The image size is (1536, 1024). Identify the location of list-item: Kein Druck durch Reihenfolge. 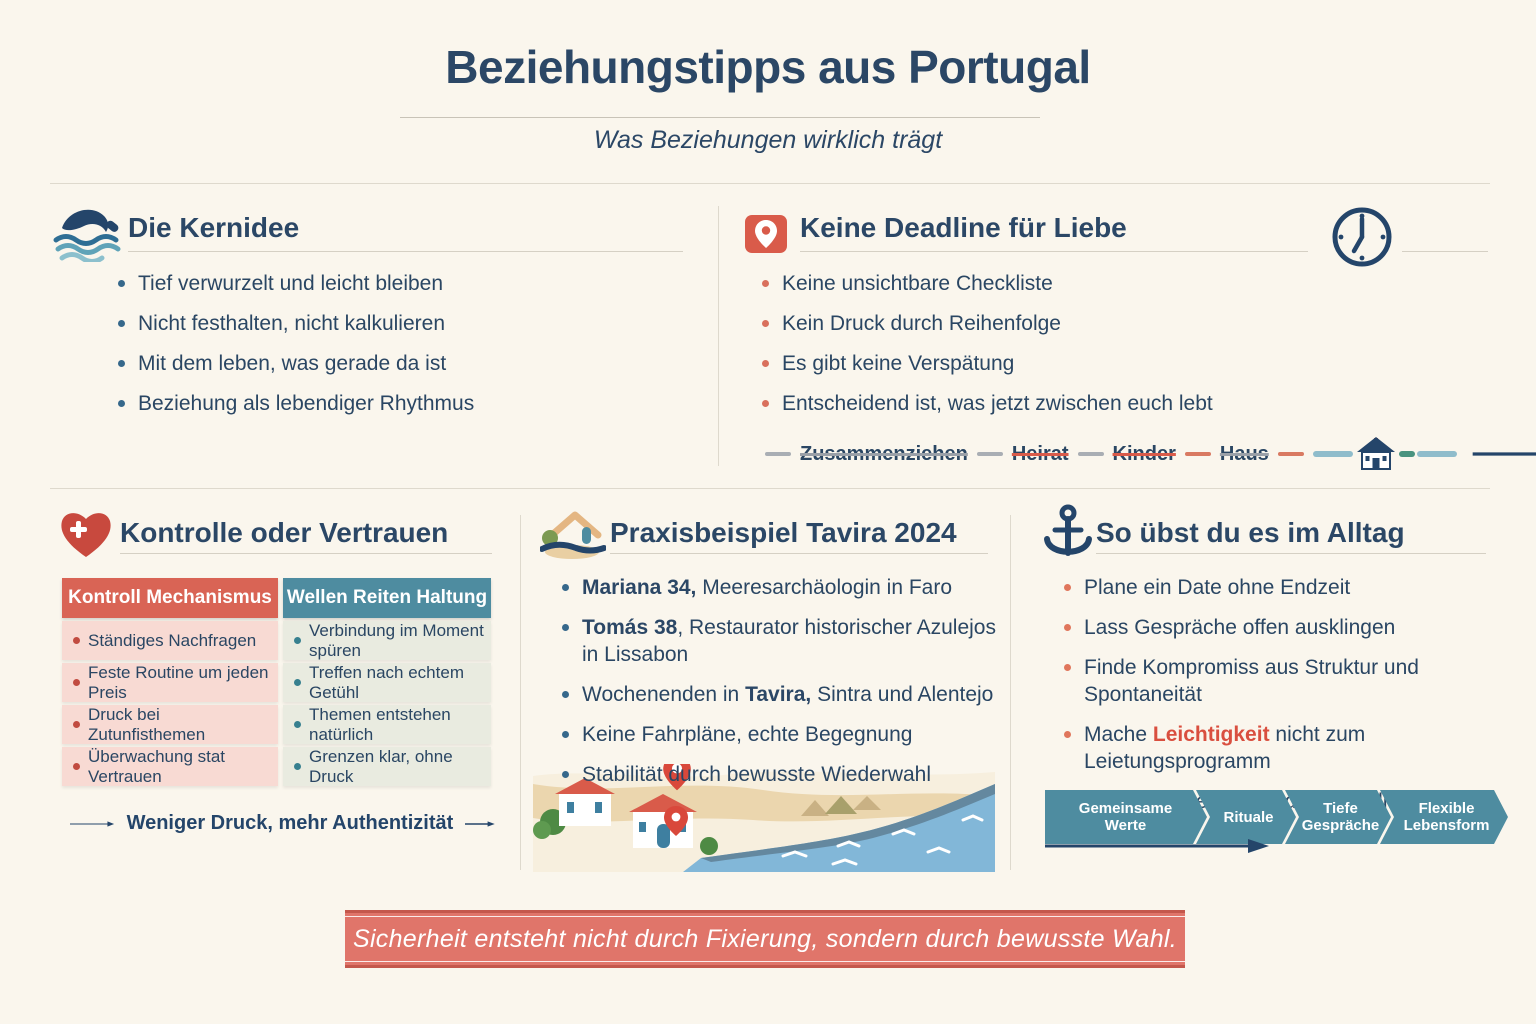
(1102, 323).